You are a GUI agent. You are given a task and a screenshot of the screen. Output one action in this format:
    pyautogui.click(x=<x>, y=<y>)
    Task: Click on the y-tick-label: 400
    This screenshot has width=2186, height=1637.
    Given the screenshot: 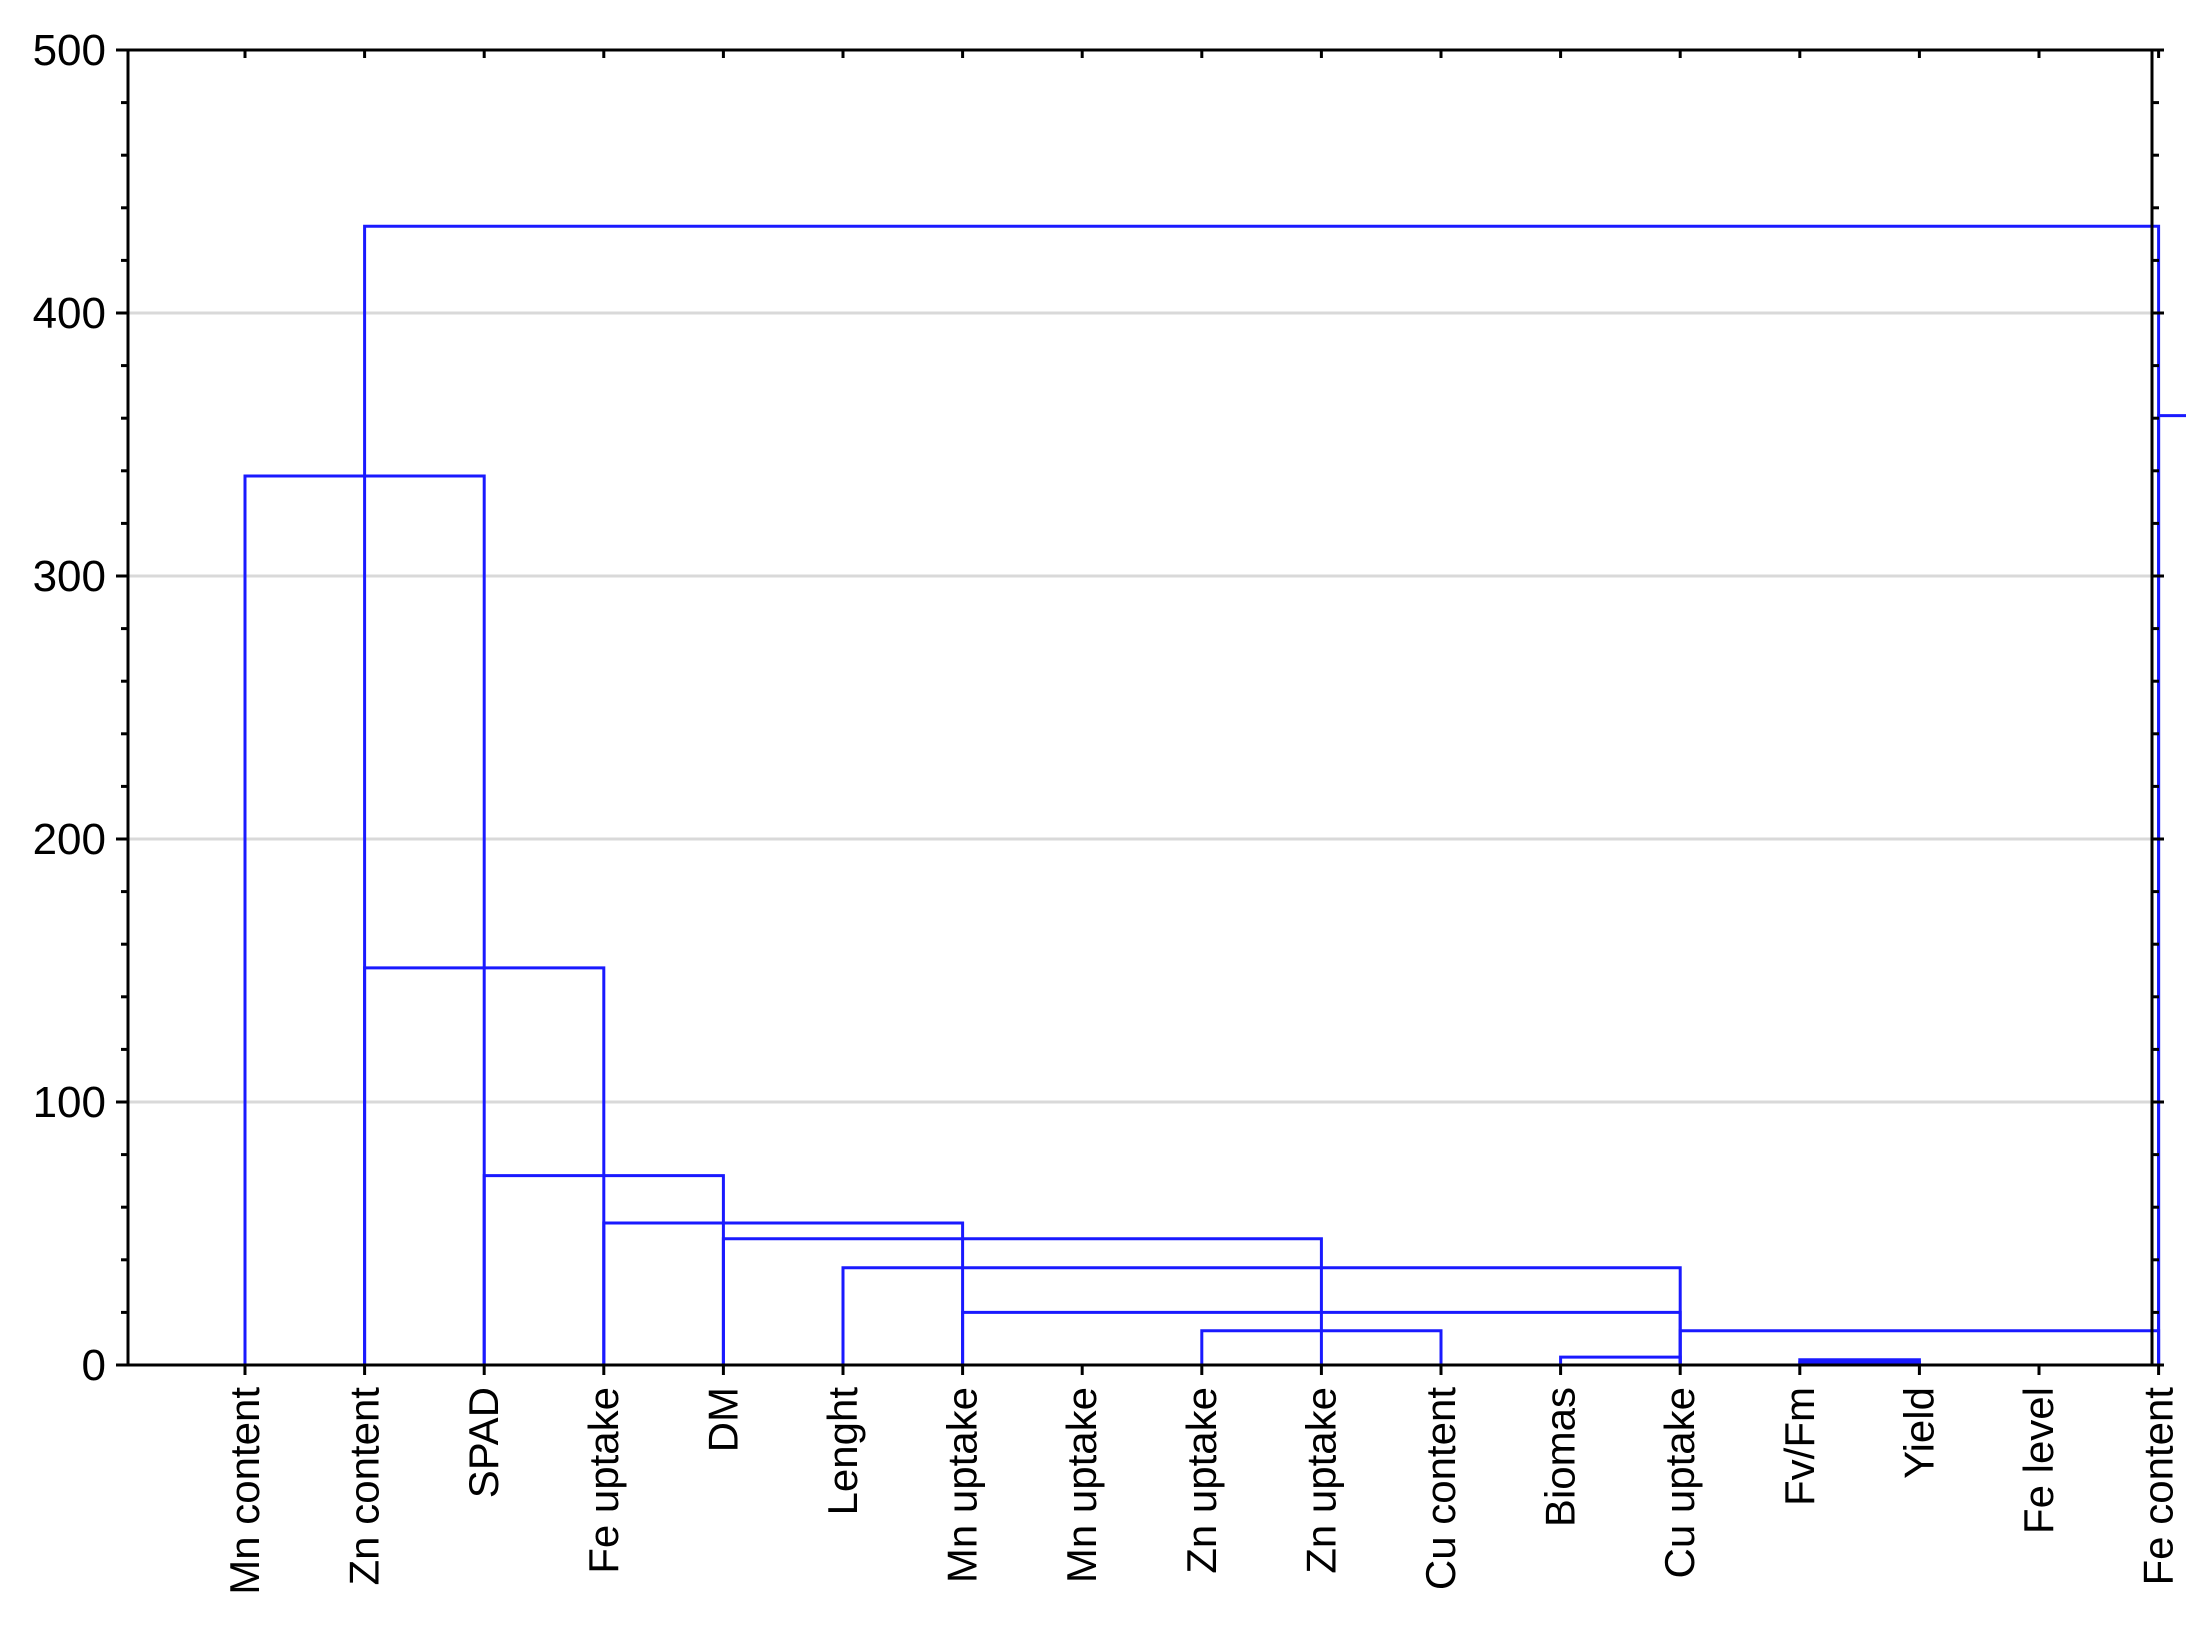 What is the action you would take?
    pyautogui.click(x=69, y=313)
    